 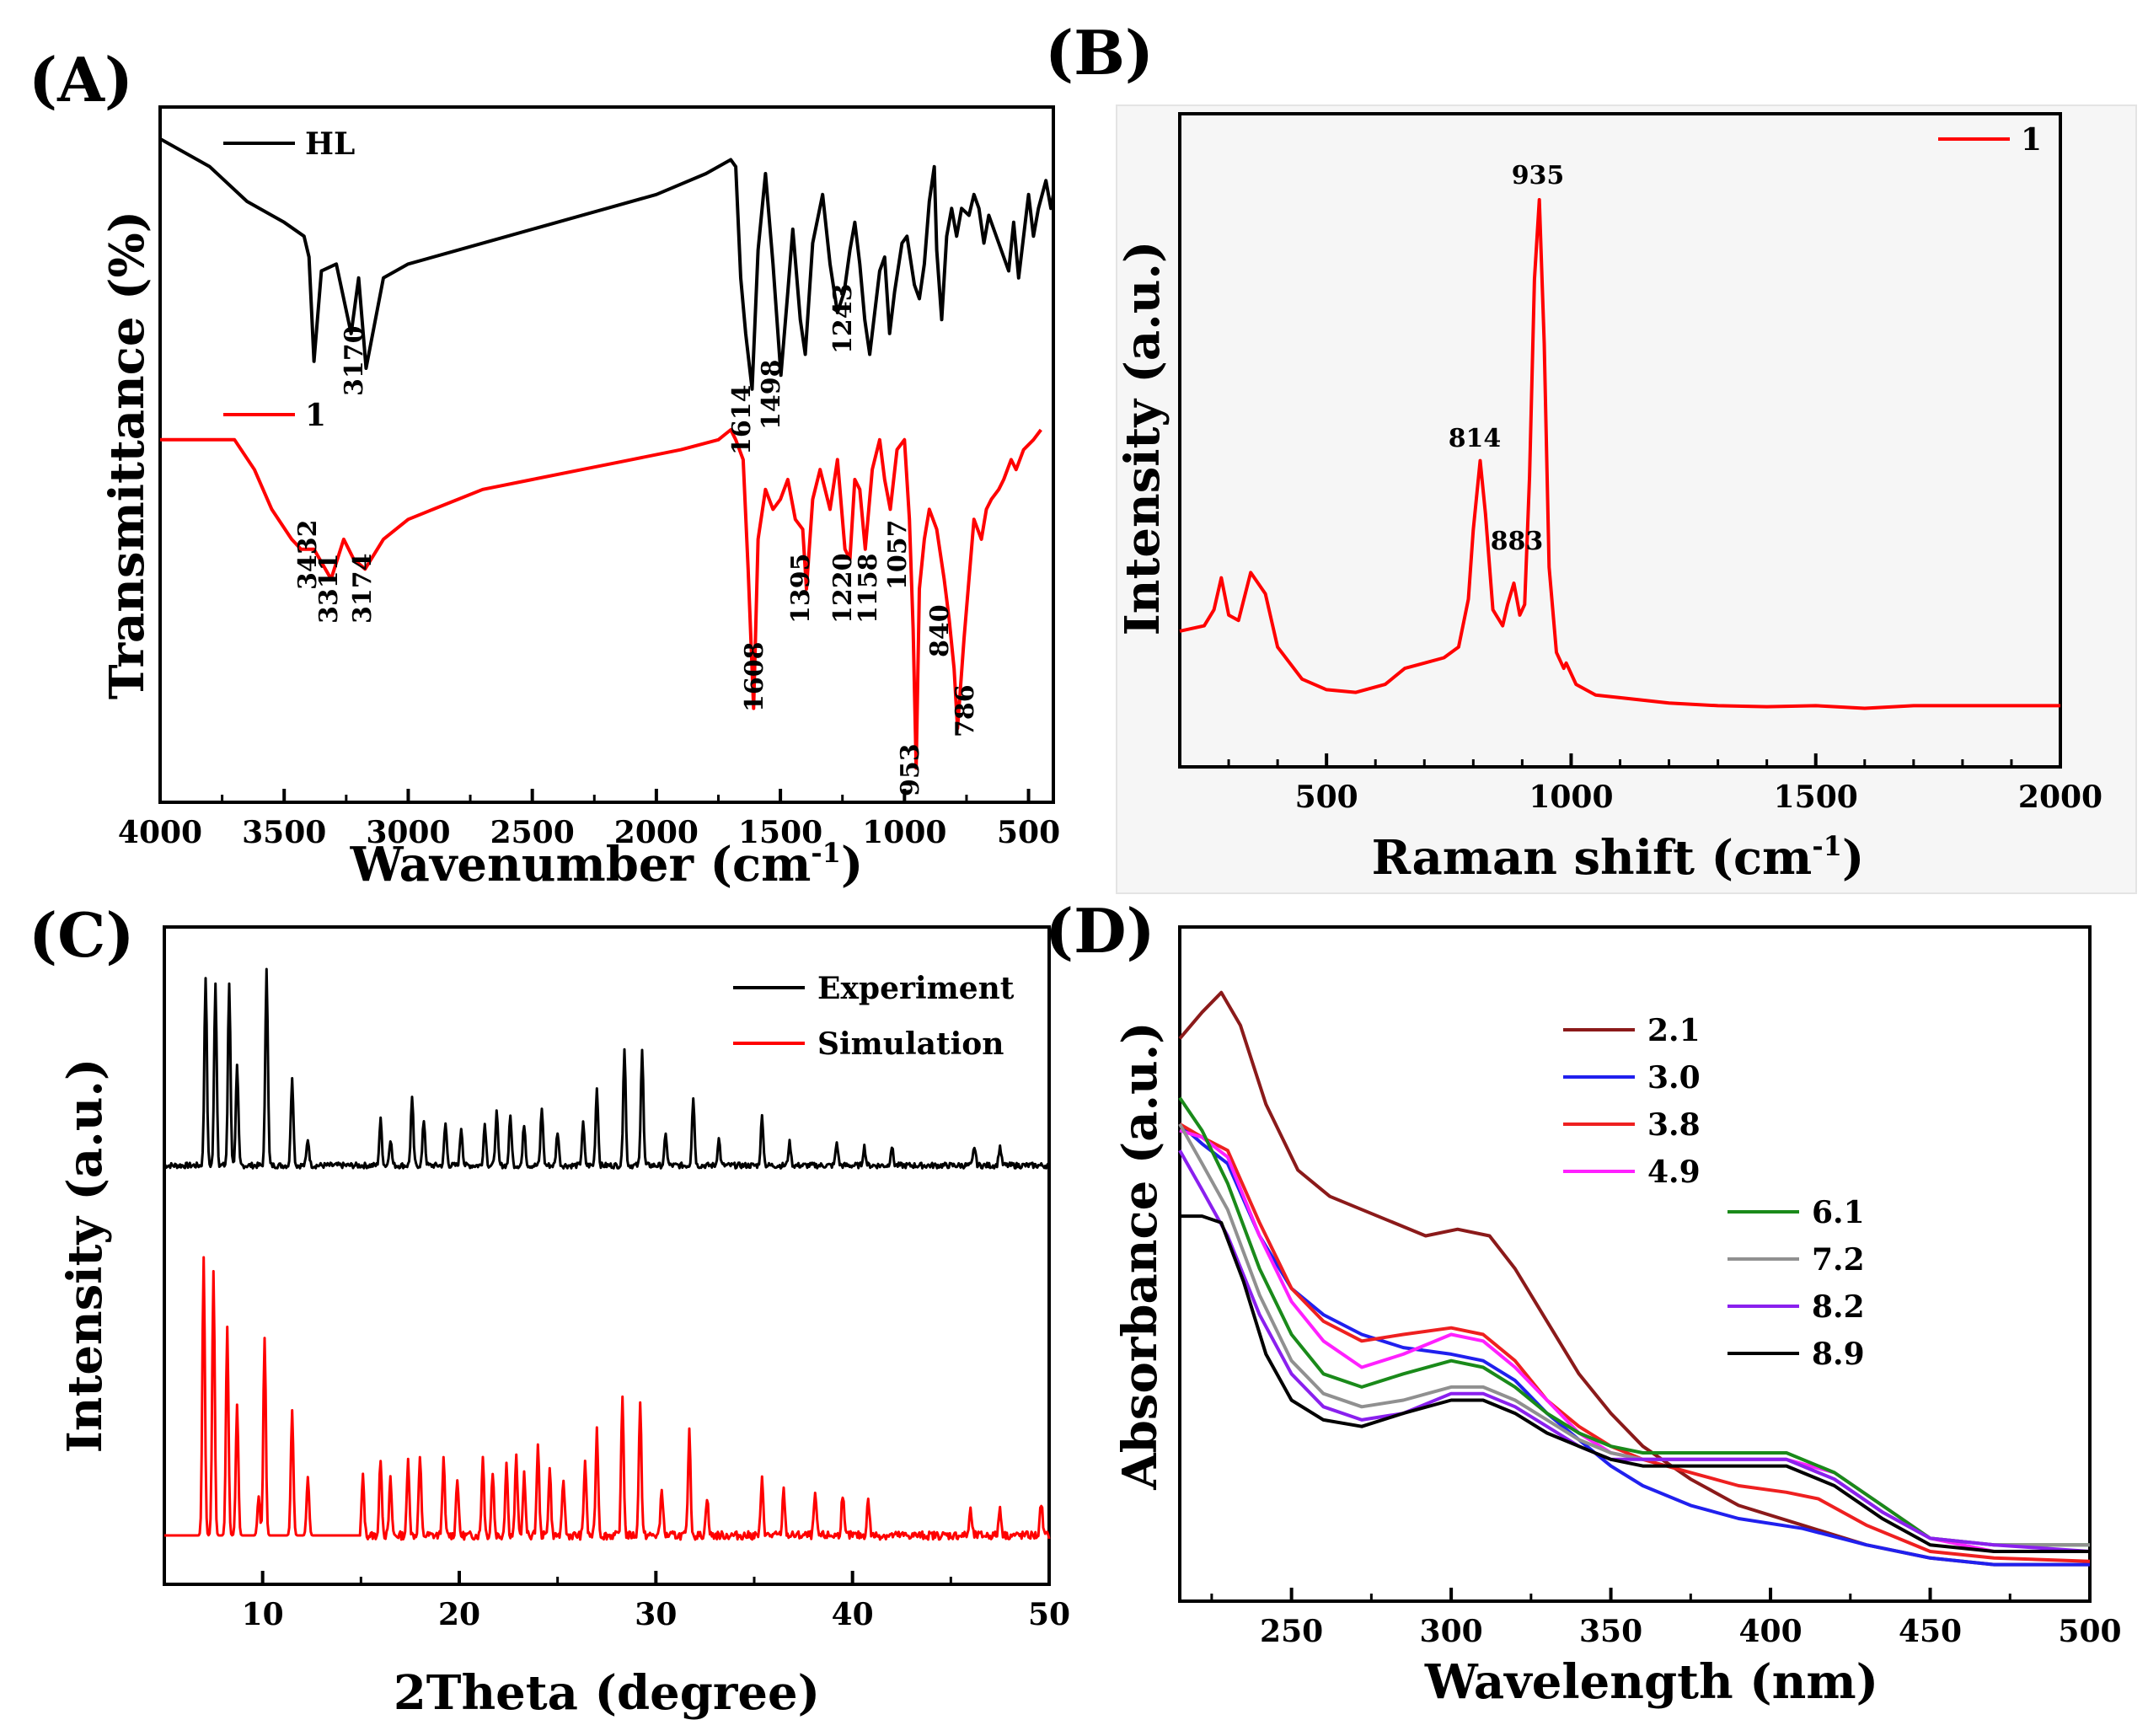 What do you see at coordinates (2031, 140) in the screenshot?
I see `legend-label-raman-1: 1` at bounding box center [2031, 140].